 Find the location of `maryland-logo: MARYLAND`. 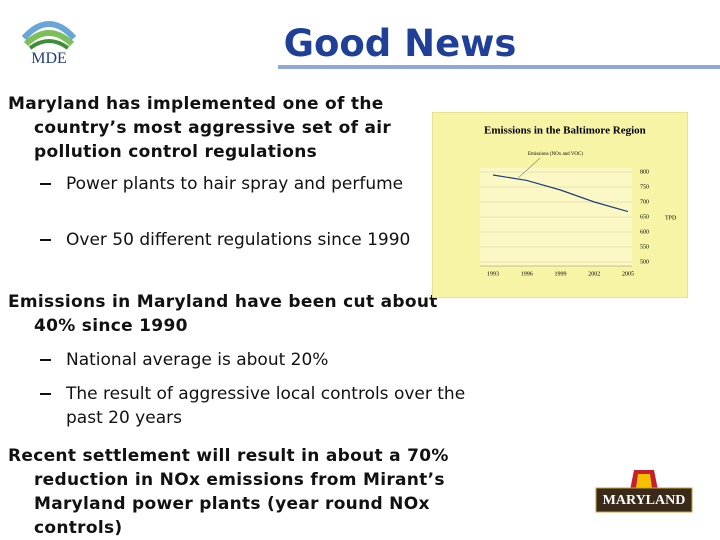

maryland-logo: MARYLAND is located at coordinates (644, 491).